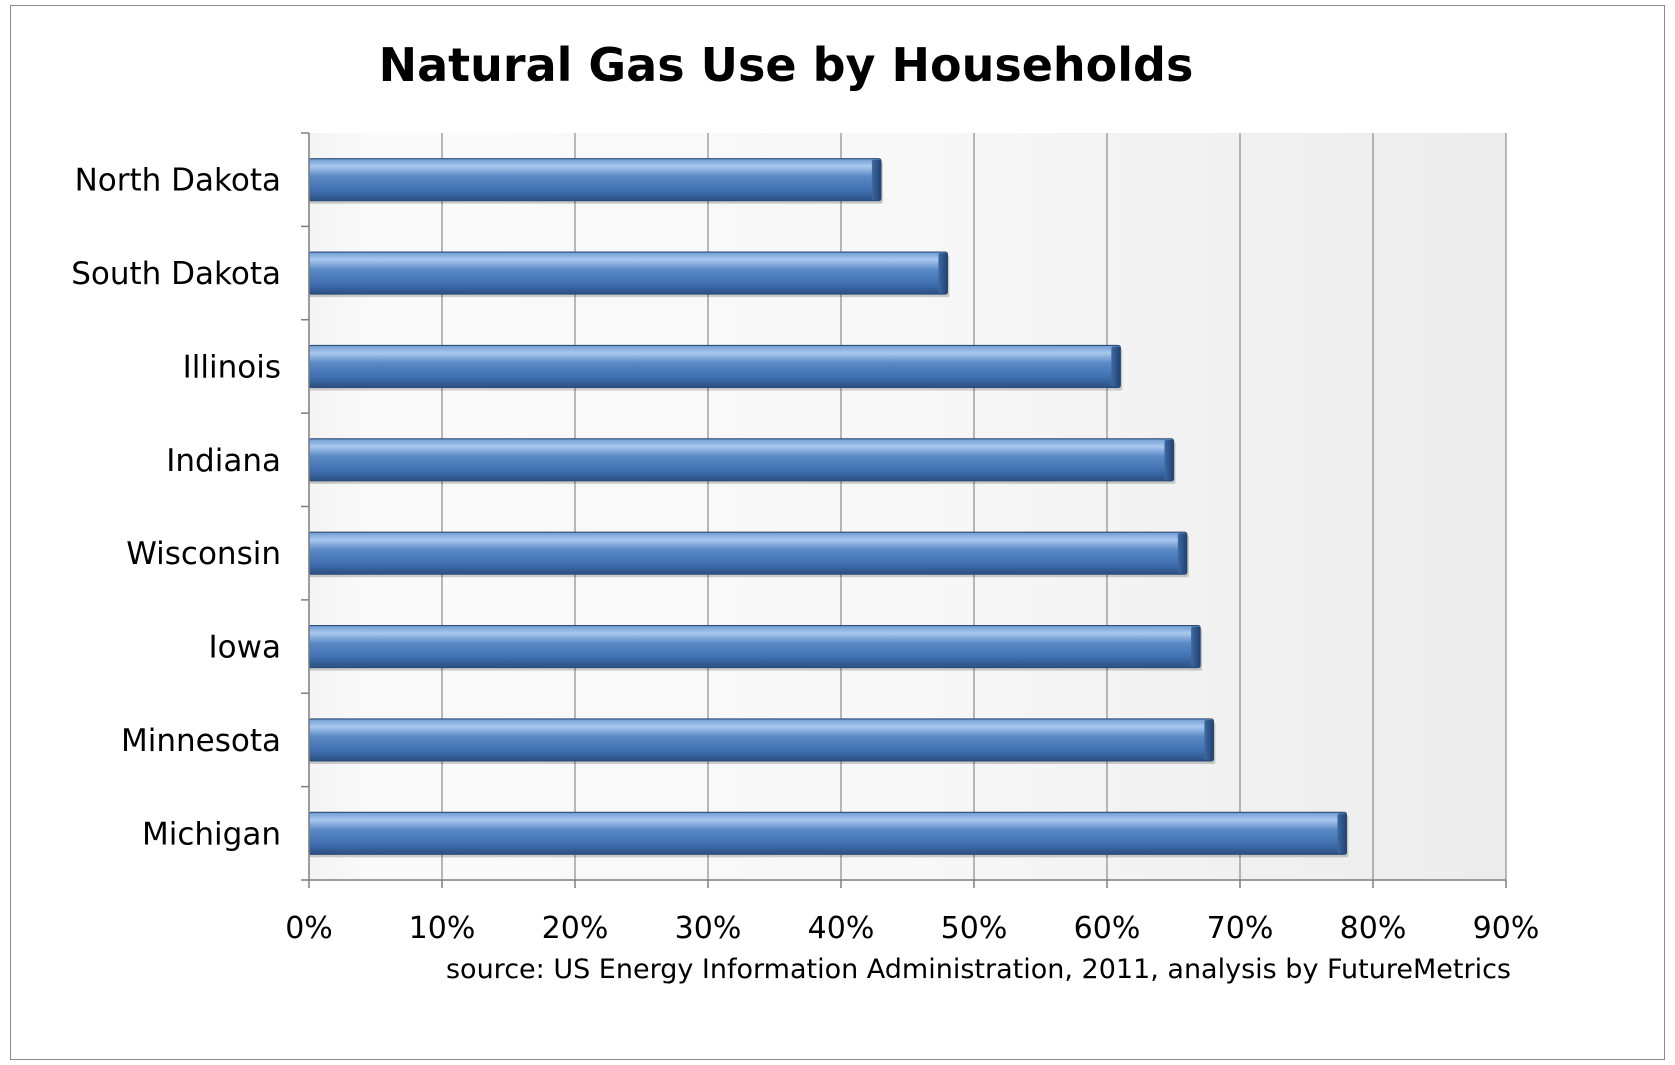  I want to click on bar-indiana, so click(742, 461).